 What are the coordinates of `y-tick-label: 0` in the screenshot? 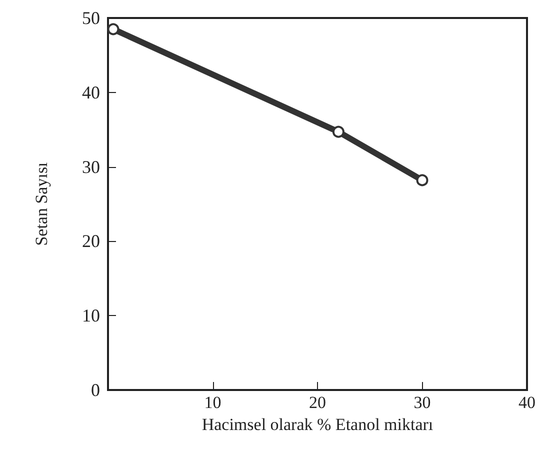 It's located at (95, 390).